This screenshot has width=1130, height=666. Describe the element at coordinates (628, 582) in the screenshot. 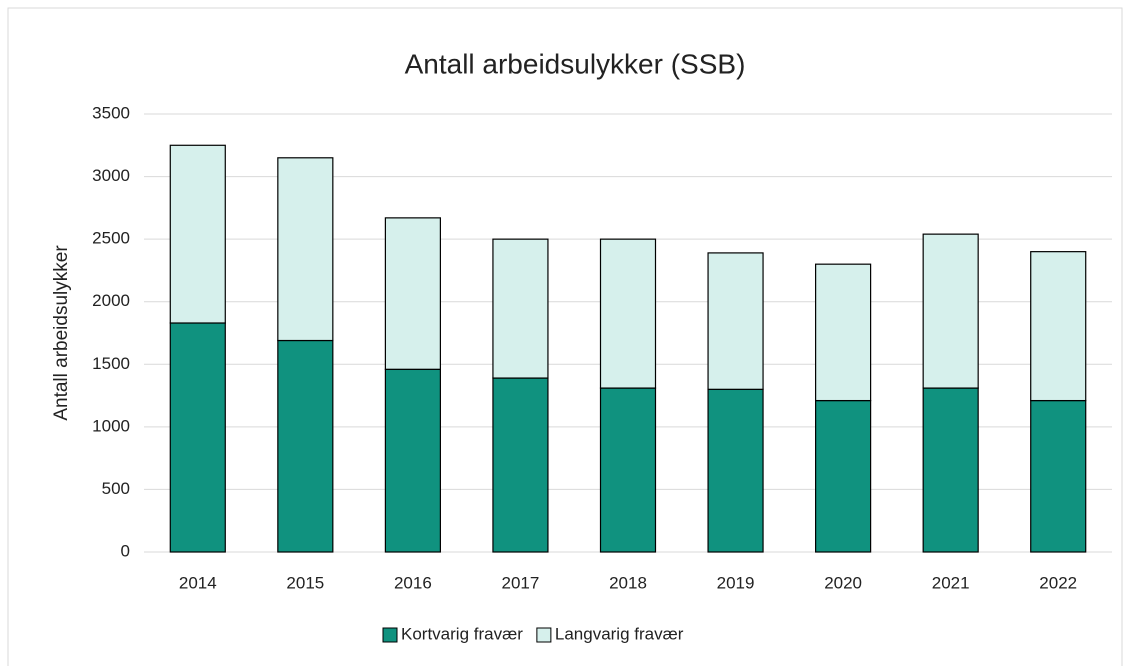

I see `x-tick-label: 2018` at that location.